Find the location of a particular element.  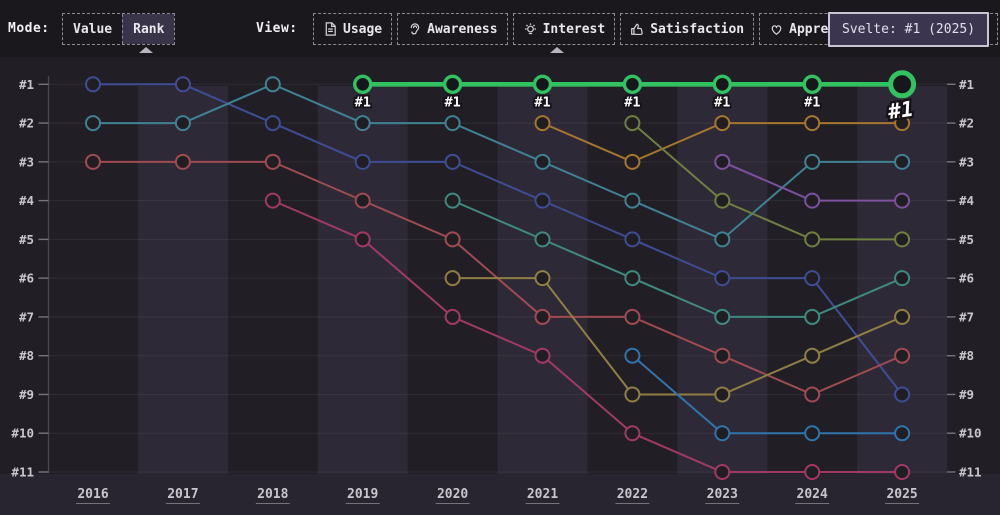

year-label: 2018 is located at coordinates (272, 494).